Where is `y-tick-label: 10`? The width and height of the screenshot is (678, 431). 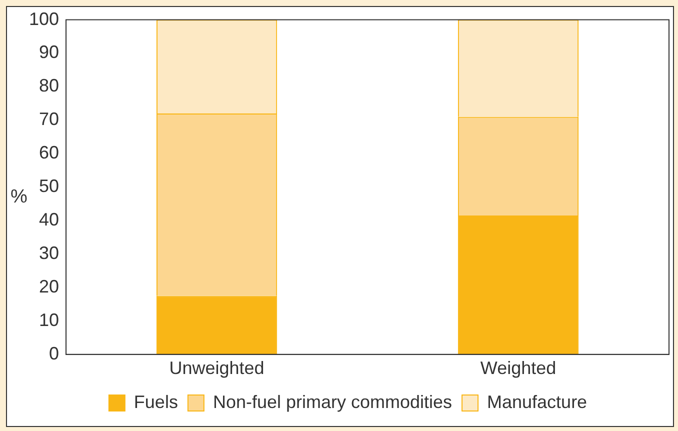
y-tick-label: 10 is located at coordinates (49, 320).